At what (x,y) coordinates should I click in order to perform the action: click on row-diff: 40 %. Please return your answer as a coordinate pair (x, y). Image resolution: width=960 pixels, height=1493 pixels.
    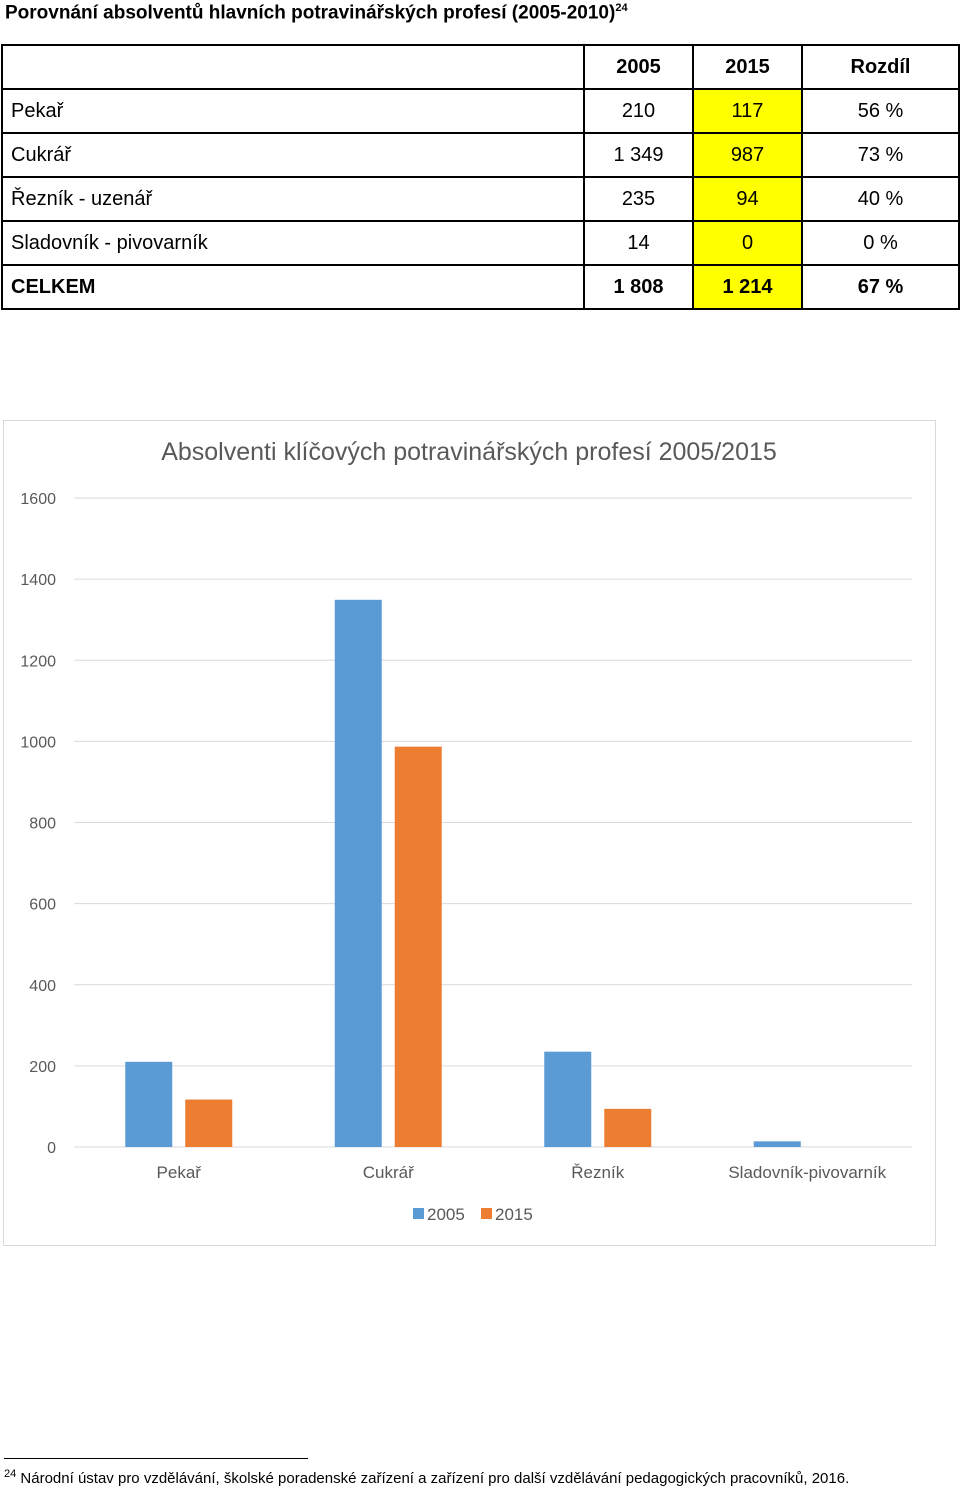
    Looking at the image, I should click on (880, 199).